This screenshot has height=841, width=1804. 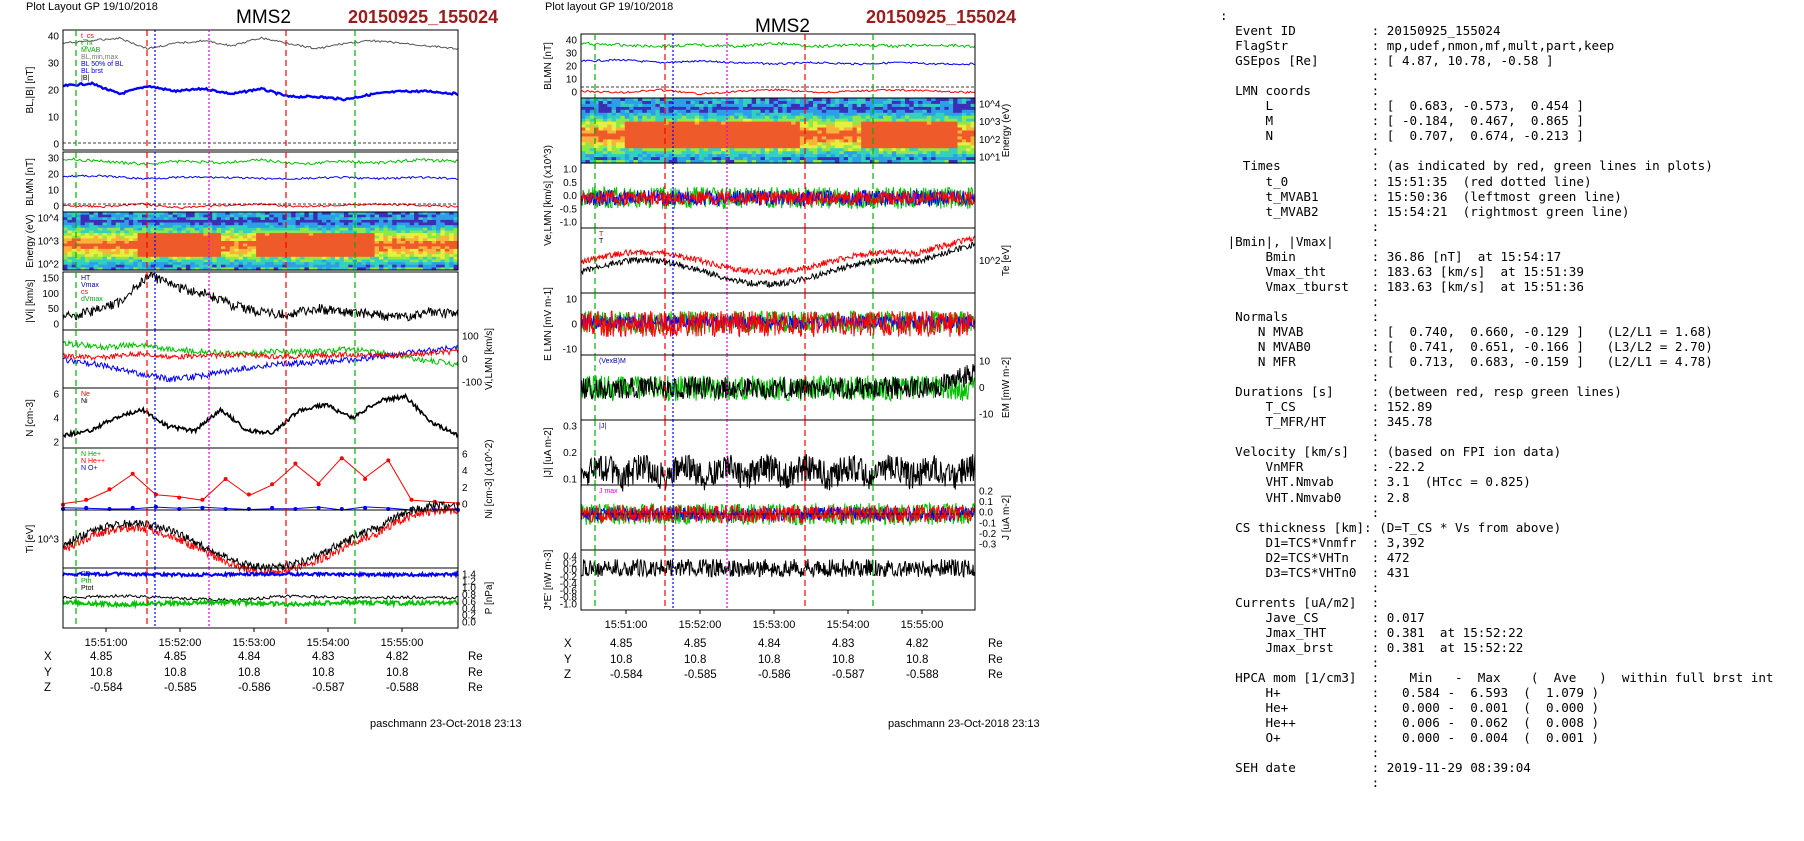 I want to click on y-axis-label: BLMN [nT], so click(x=548, y=66).